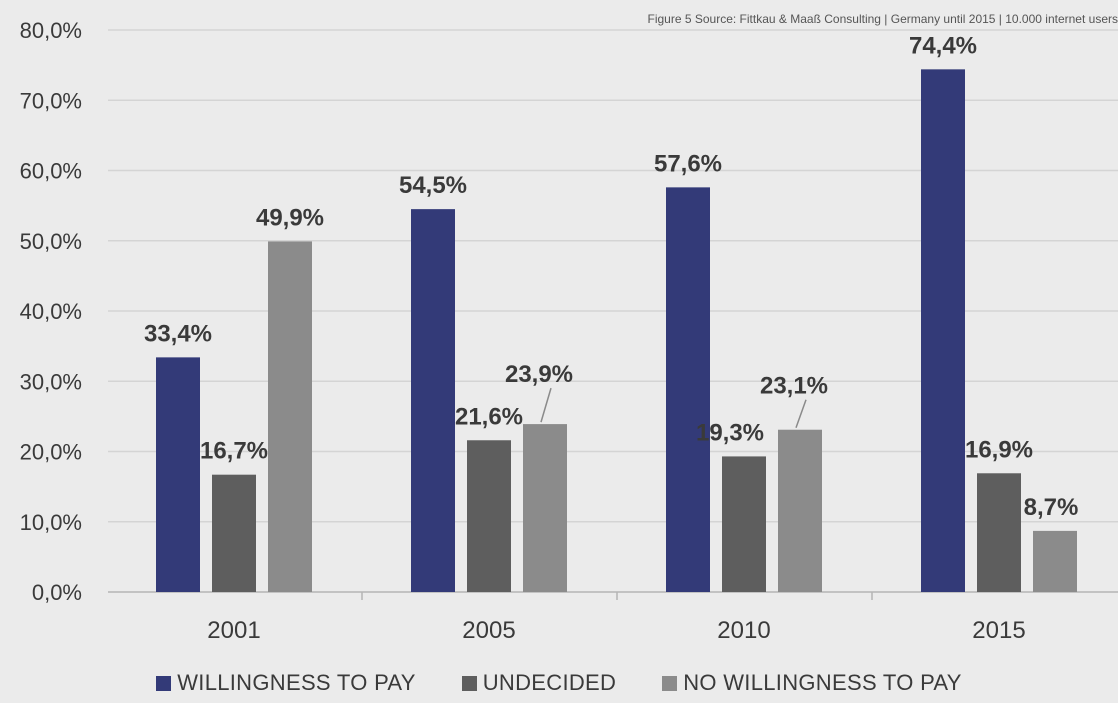 The image size is (1118, 703). What do you see at coordinates (51, 452) in the screenshot?
I see `y-tick-label: 20,0%` at bounding box center [51, 452].